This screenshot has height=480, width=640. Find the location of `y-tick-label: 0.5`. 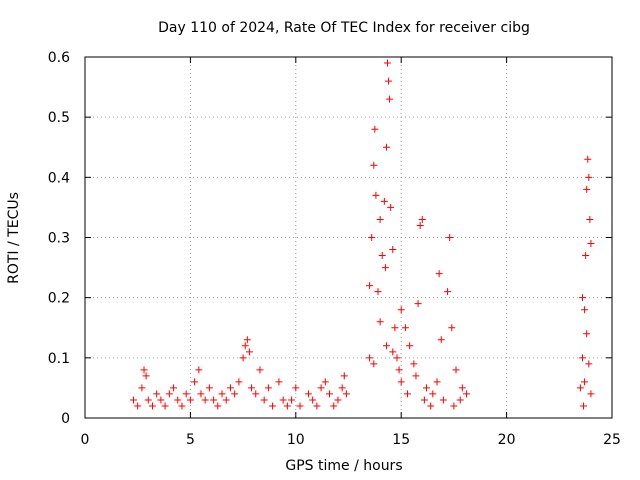

y-tick-label: 0.5 is located at coordinates (59, 118).